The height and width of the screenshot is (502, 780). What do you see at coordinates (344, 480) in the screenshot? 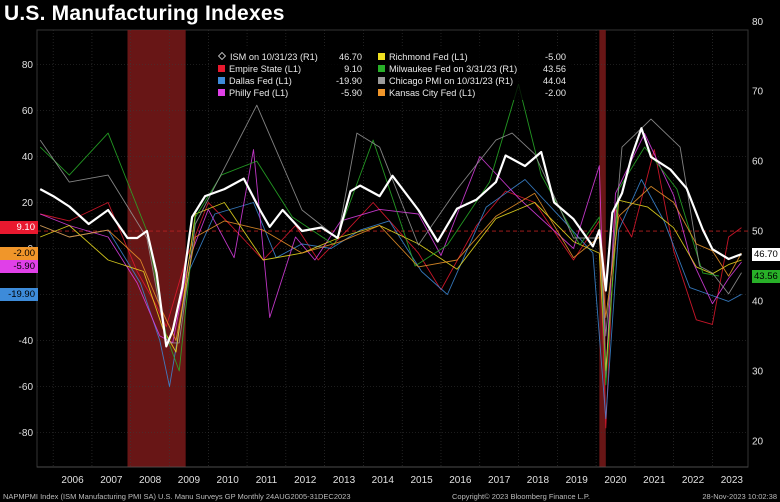
I see `x-axis-tick-label: 2013` at bounding box center [344, 480].